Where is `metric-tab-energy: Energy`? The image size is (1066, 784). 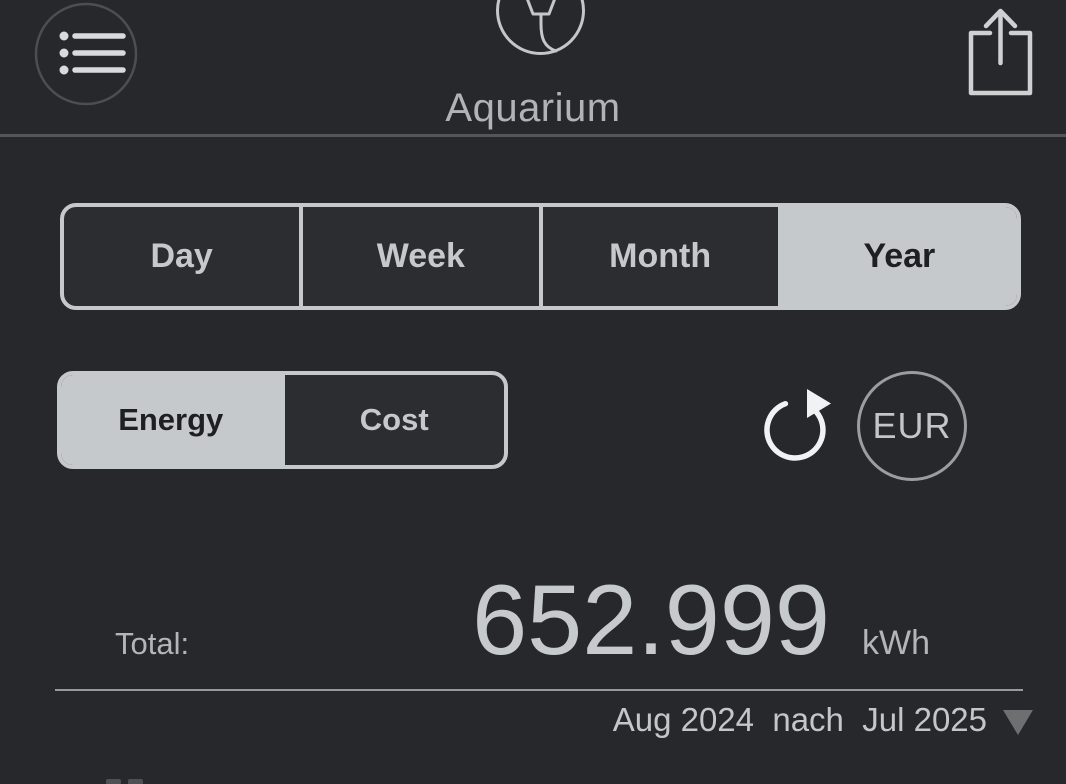 metric-tab-energy: Energy is located at coordinates (171, 420).